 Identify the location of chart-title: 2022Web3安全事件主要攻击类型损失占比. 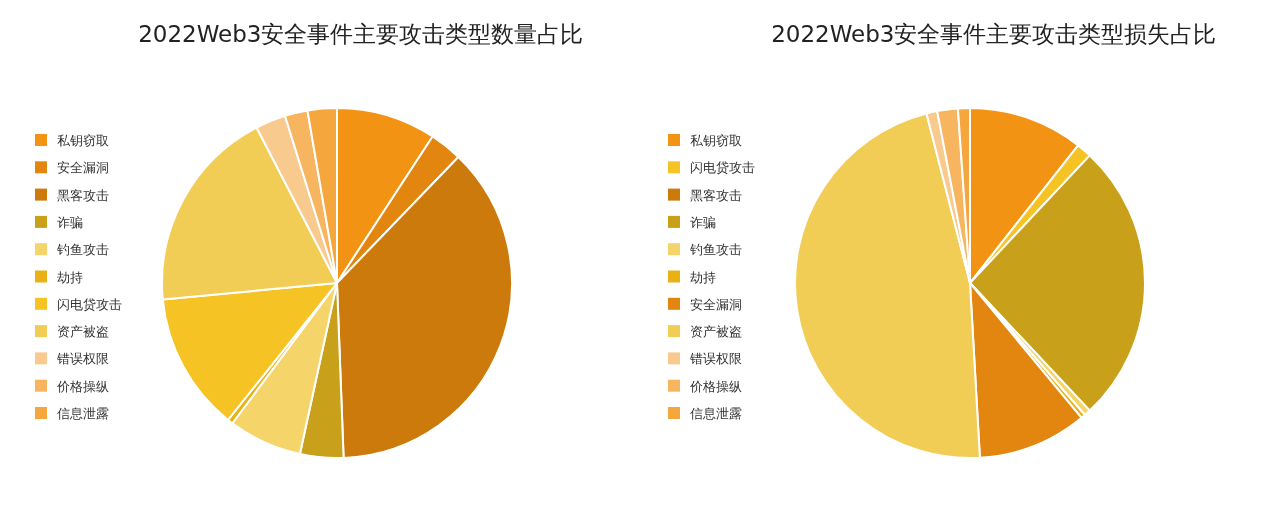
(994, 34).